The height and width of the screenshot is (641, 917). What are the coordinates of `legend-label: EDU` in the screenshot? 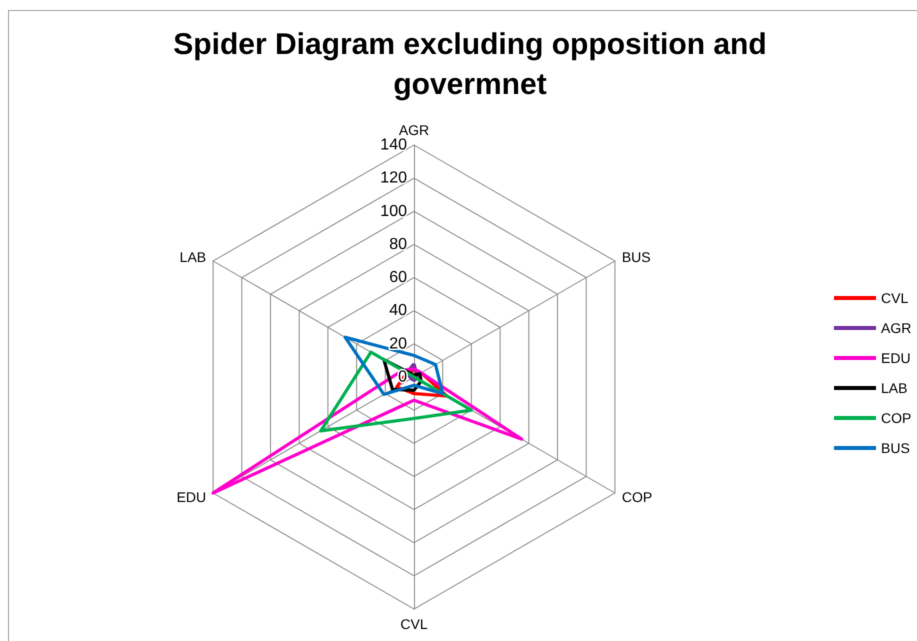 It's located at (896, 358).